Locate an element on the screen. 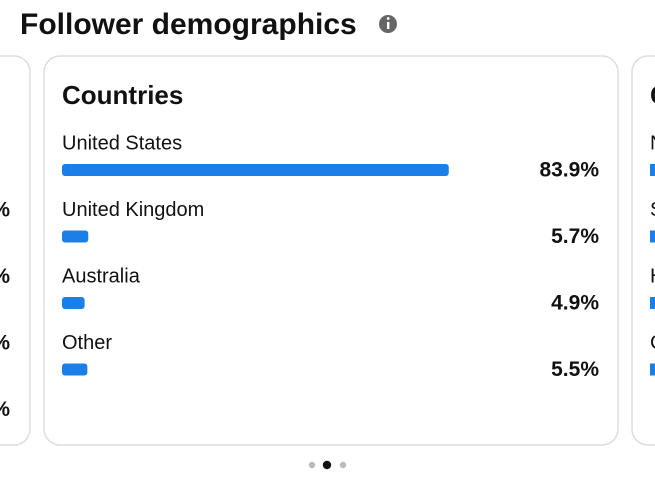  page-dot-active is located at coordinates (327, 465).